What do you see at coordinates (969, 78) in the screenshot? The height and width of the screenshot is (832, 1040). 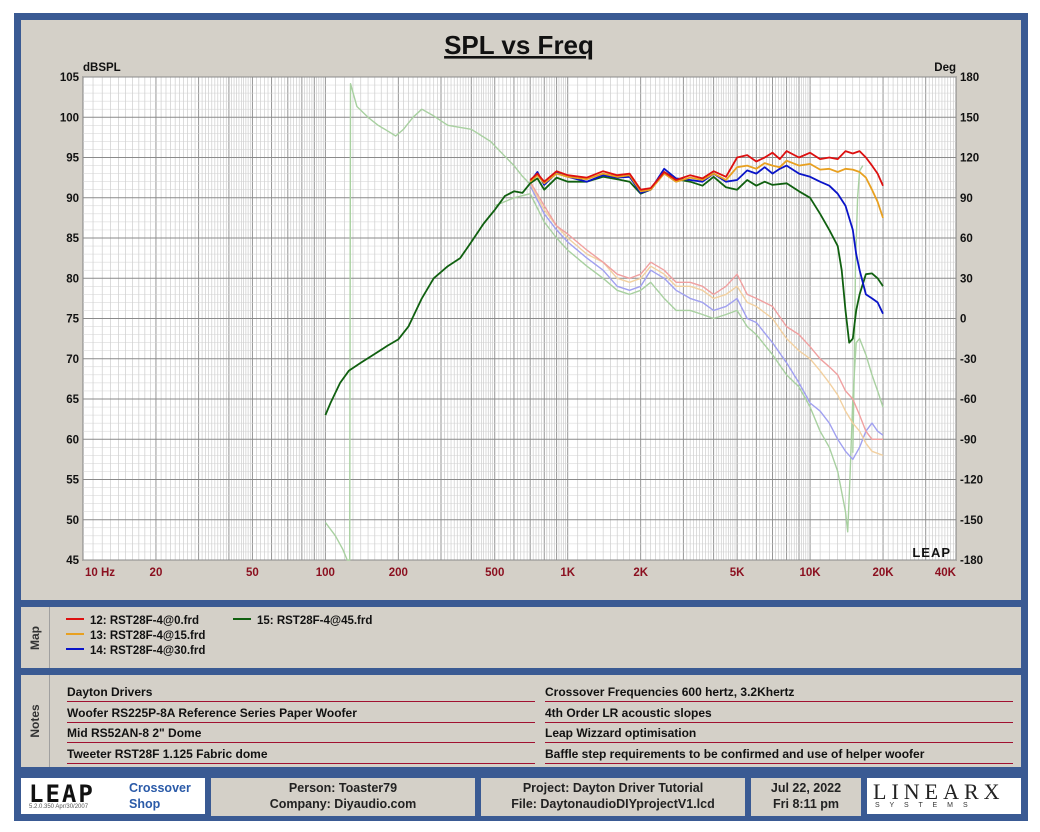 I see `y2-tick-label: 180` at bounding box center [969, 78].